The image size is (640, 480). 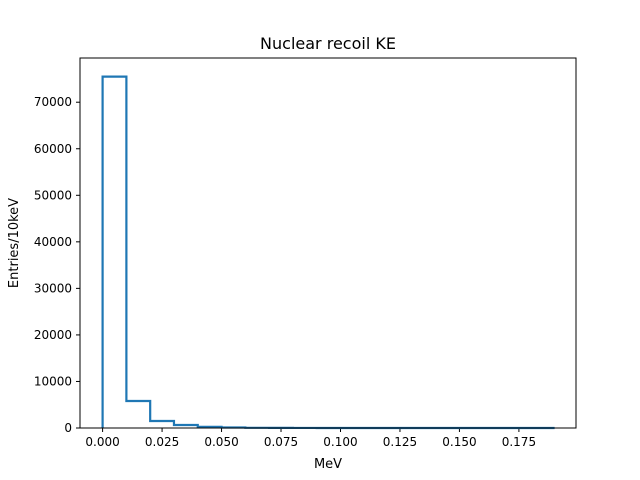 I want to click on y-tick-label: 40000, so click(x=53, y=242).